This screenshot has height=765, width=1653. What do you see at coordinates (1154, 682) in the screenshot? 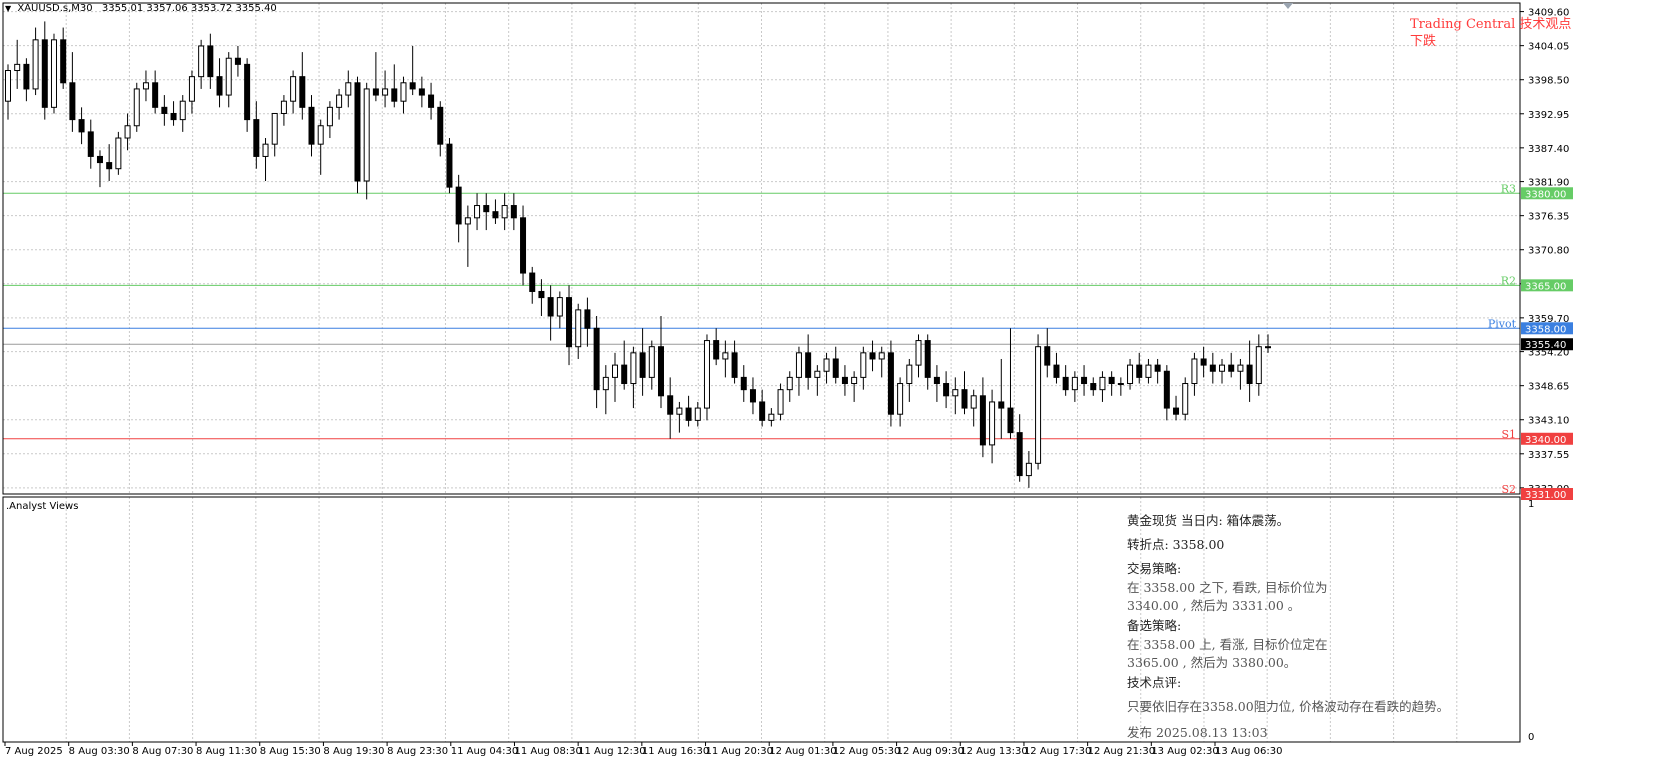
I see `analysis-comment-heading: 技术点评:` at bounding box center [1154, 682].